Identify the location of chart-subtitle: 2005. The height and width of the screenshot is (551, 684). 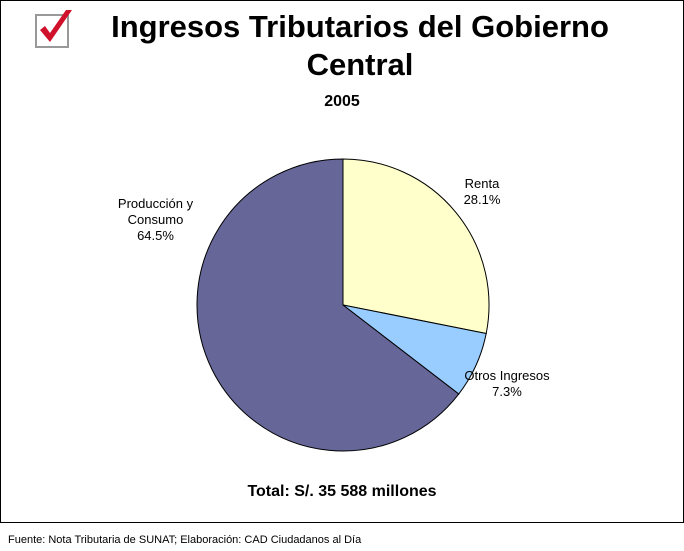
(342, 101).